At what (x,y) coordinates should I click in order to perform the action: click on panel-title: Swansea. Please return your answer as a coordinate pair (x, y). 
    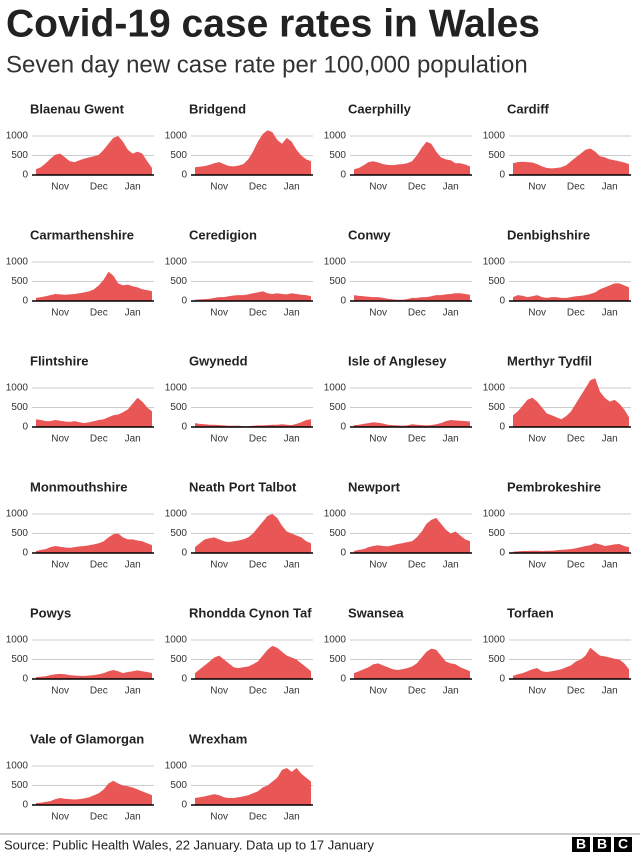
    Looking at the image, I should click on (376, 612).